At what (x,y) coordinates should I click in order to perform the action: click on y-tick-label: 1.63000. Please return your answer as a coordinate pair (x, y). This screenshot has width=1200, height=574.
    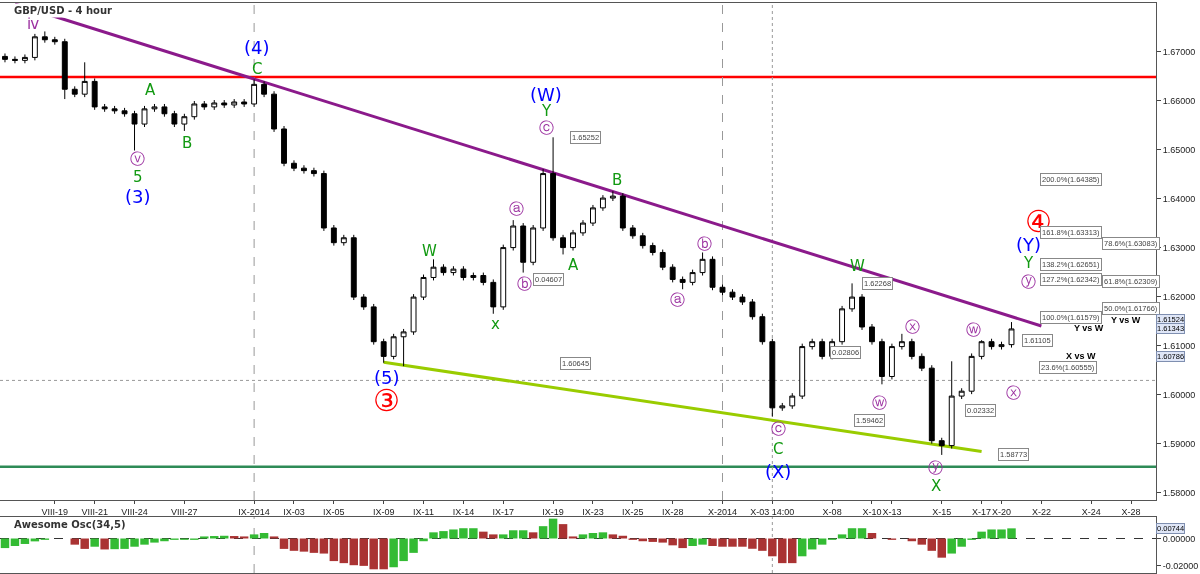
    Looking at the image, I should click on (1179, 247).